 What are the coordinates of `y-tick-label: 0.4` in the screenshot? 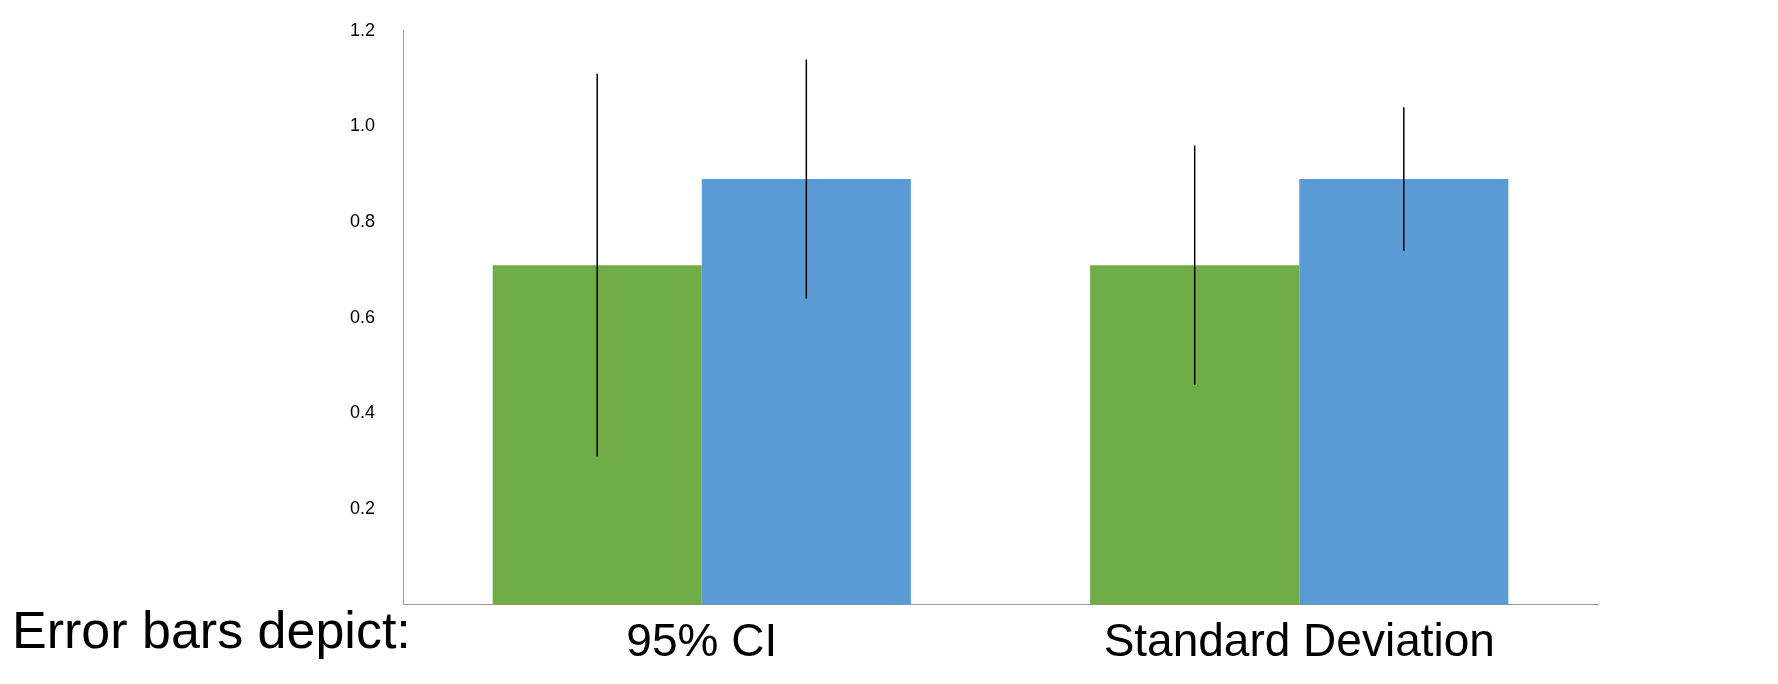 It's located at (362, 412).